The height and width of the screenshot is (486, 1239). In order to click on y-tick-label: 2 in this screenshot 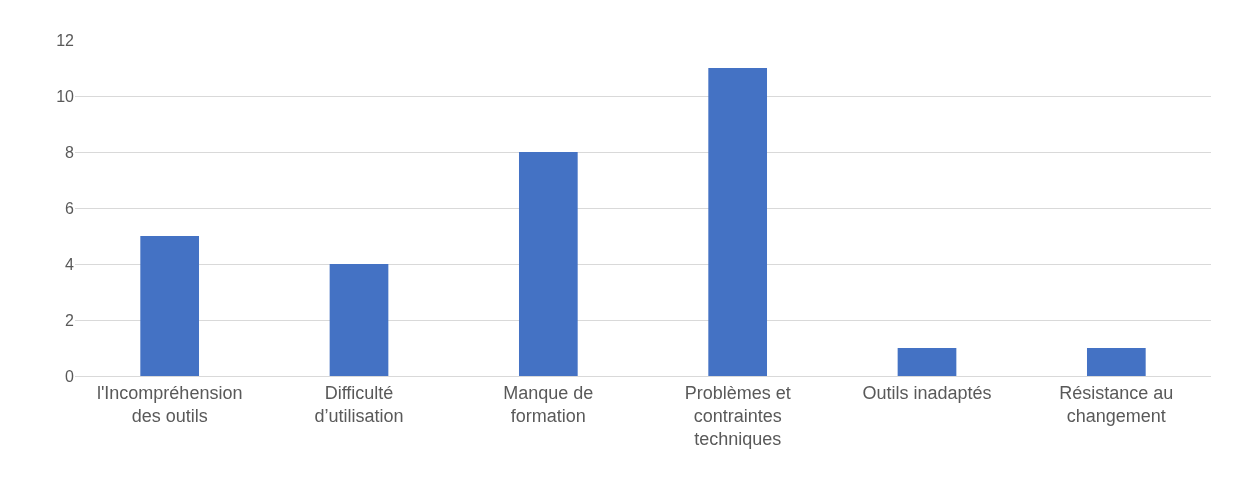, I will do `click(70, 320)`.